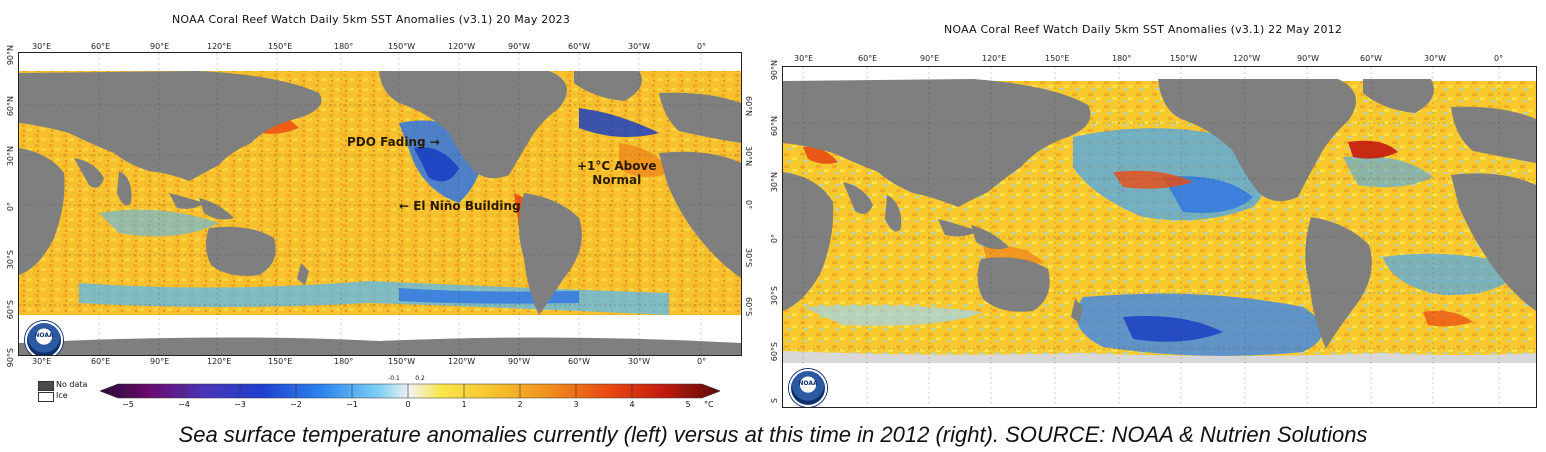 This screenshot has height=452, width=1546. I want to click on colorbar-tick: −1, so click(352, 404).